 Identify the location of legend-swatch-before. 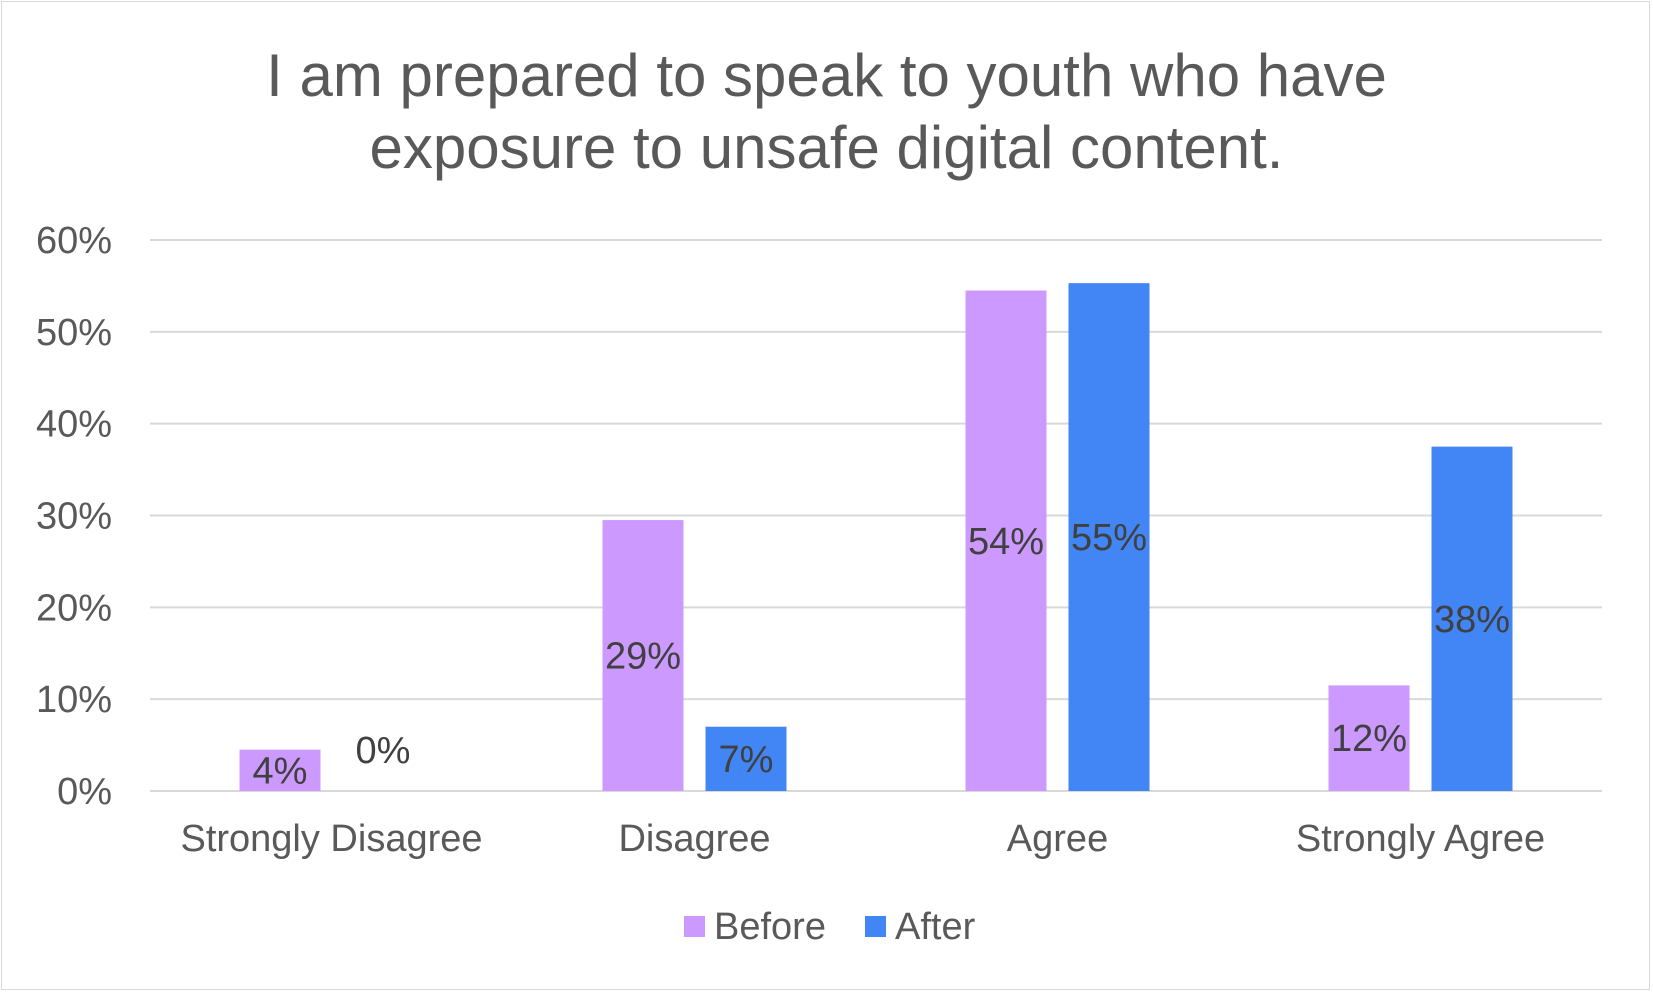
(694, 926).